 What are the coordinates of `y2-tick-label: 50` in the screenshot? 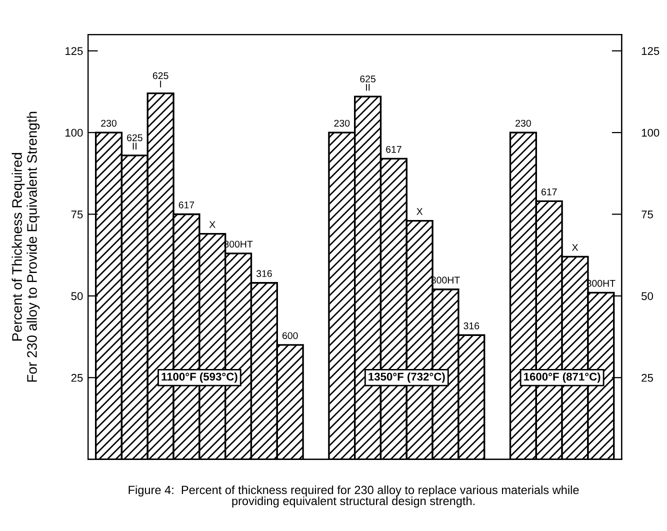 It's located at (648, 296).